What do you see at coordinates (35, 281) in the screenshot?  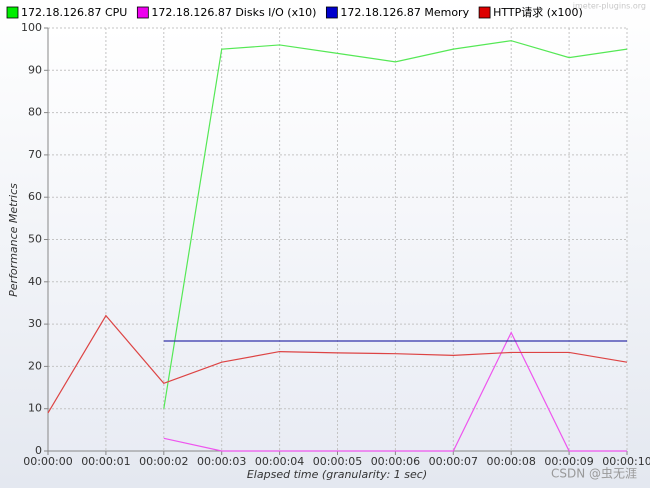 I see `y-tick-label: 40` at bounding box center [35, 281].